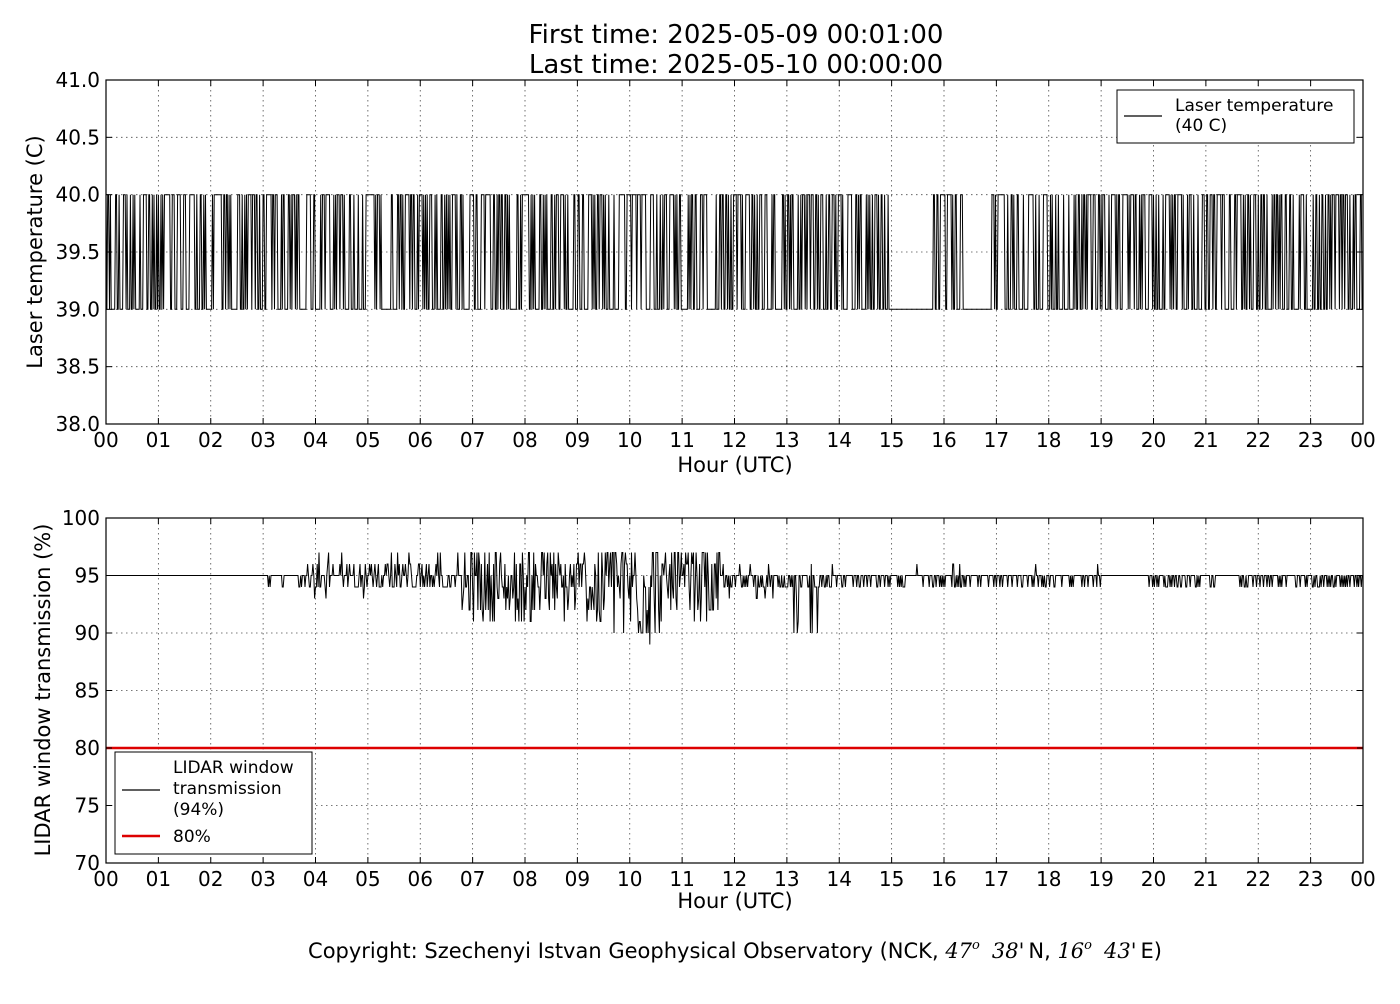 This screenshot has height=1004, width=1400. I want to click on laser-temperature-series, so click(734, 252).